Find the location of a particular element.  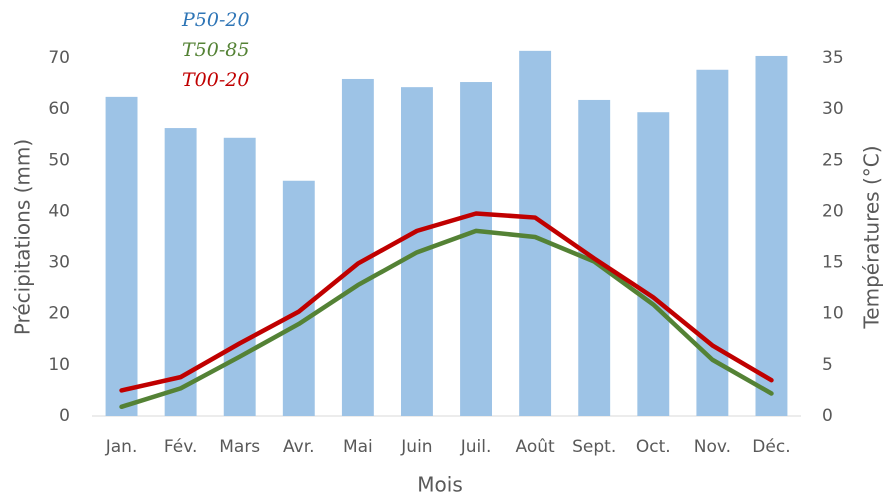

y2-tick-label: 20 is located at coordinates (833, 211).